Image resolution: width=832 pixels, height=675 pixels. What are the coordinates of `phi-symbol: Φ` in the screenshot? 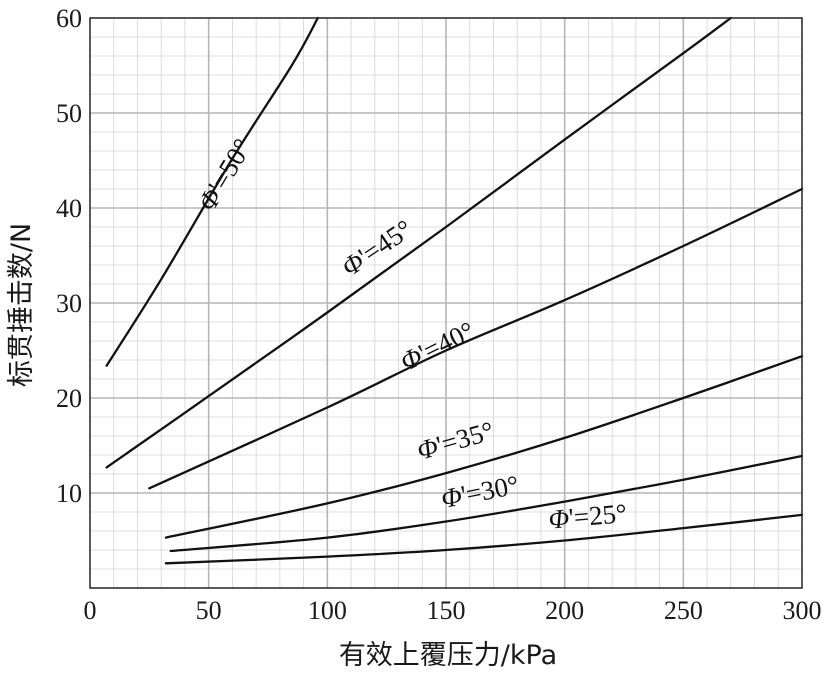 It's located at (558, 519).